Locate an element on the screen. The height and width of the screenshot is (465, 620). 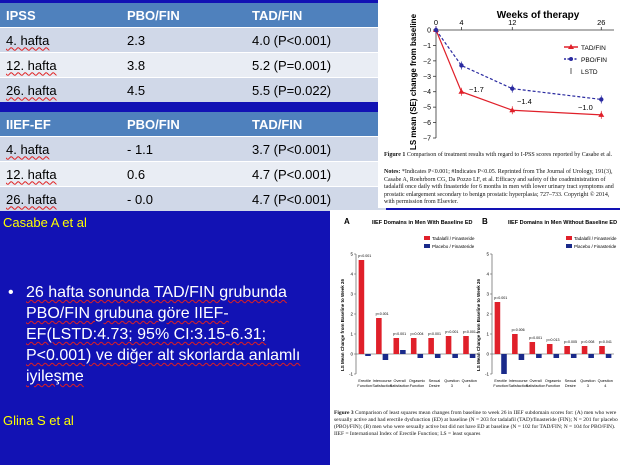
p-value-label: p=0.013 is located at coordinates (552, 340).